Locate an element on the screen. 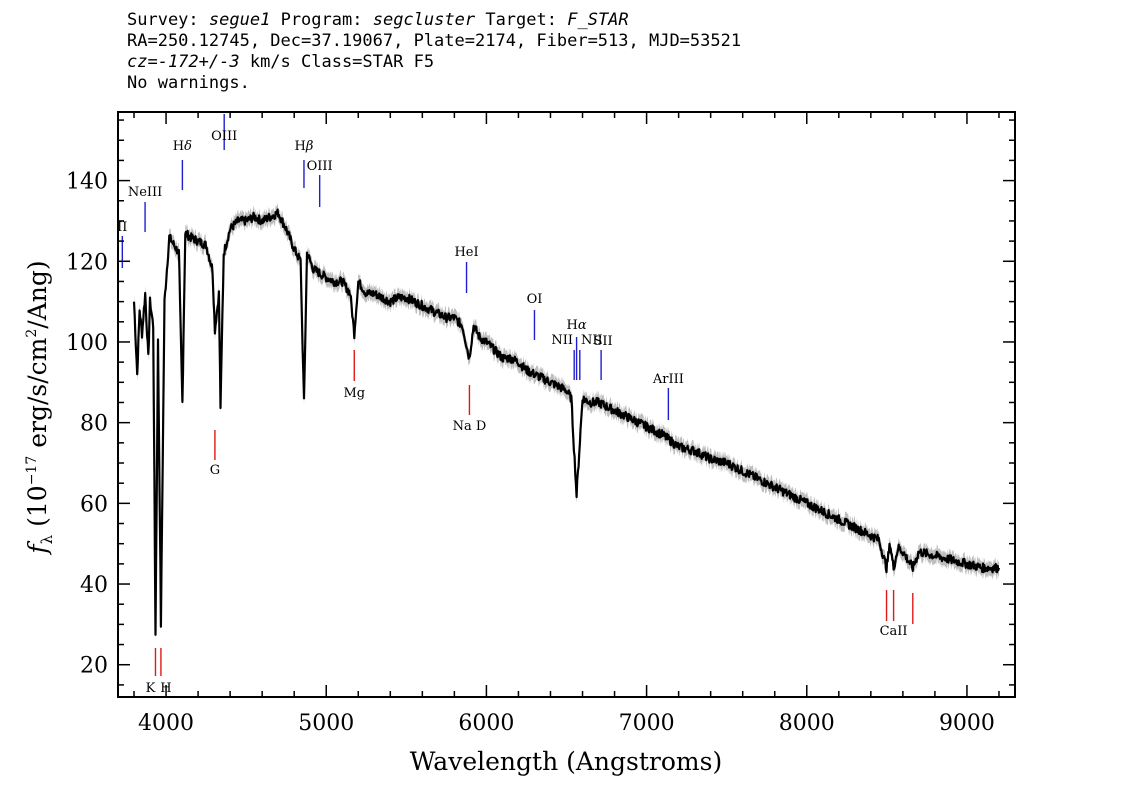  line-marker-label: II is located at coordinates (122, 227).